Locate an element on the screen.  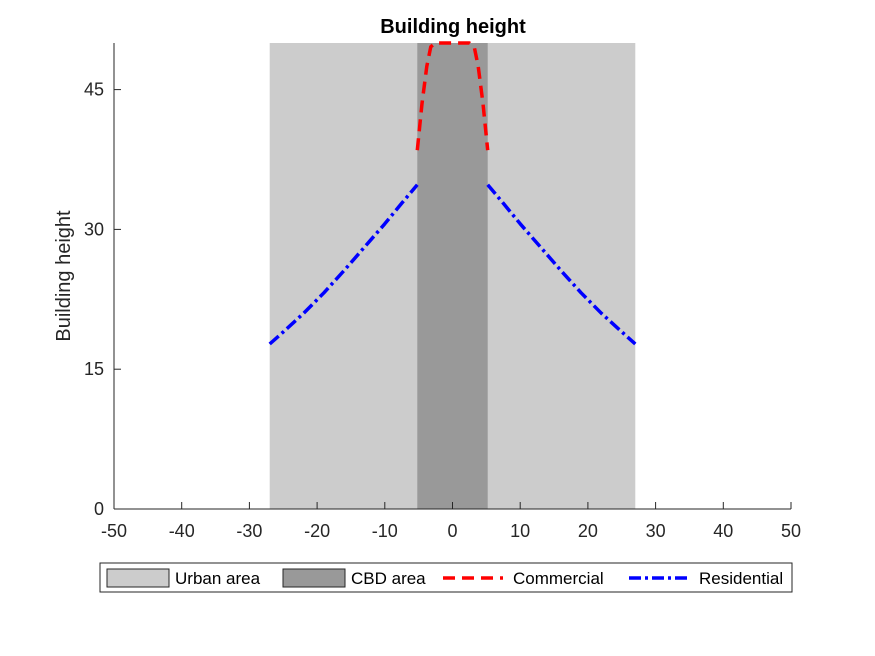
y-tick-label: 30 is located at coordinates (94, 229).